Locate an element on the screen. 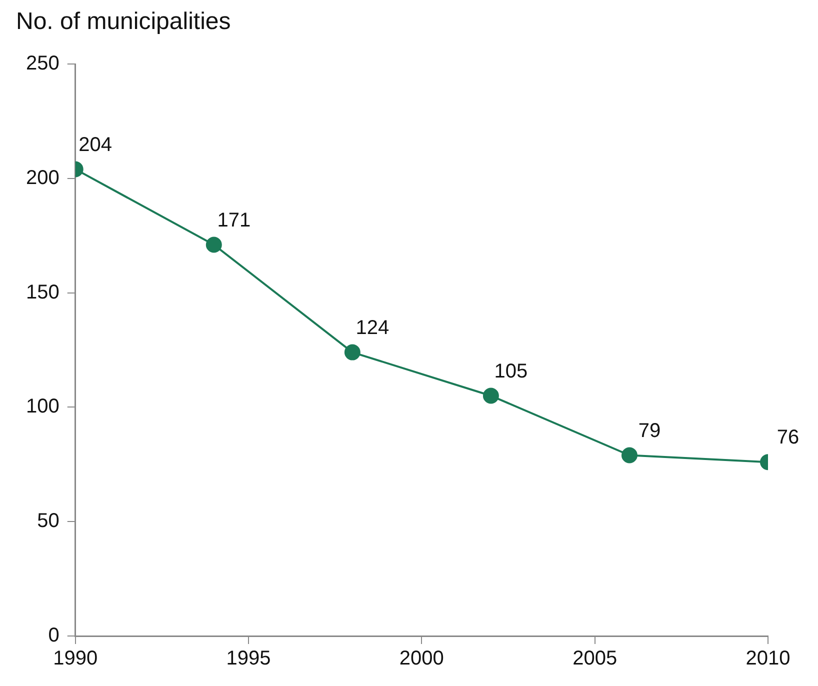 Image resolution: width=818 pixels, height=686 pixels. y-tick-label: 100 is located at coordinates (43, 407).